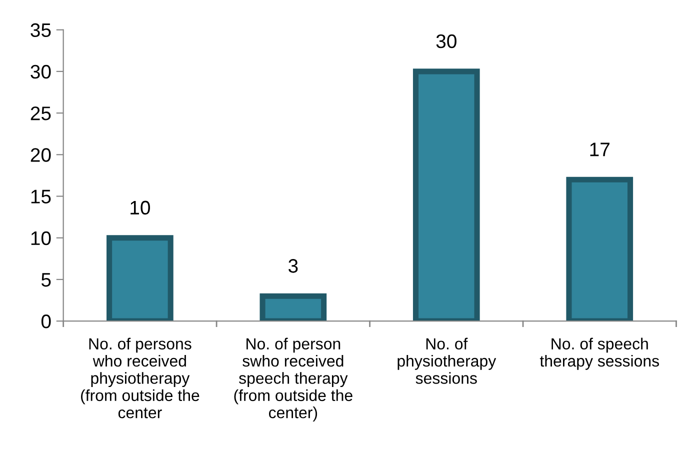  What do you see at coordinates (293, 380) in the screenshot?
I see `x-tick-label: No. of person swho received speech therapy (from outside the center)` at bounding box center [293, 380].